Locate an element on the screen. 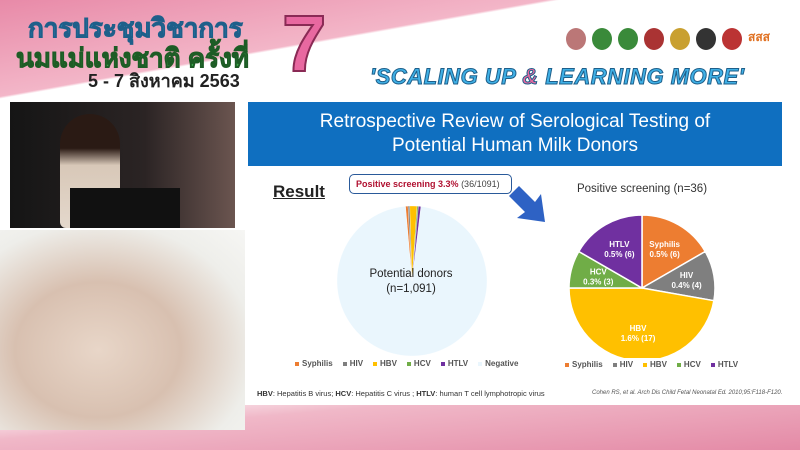  legend-label: Negative is located at coordinates (502, 363).